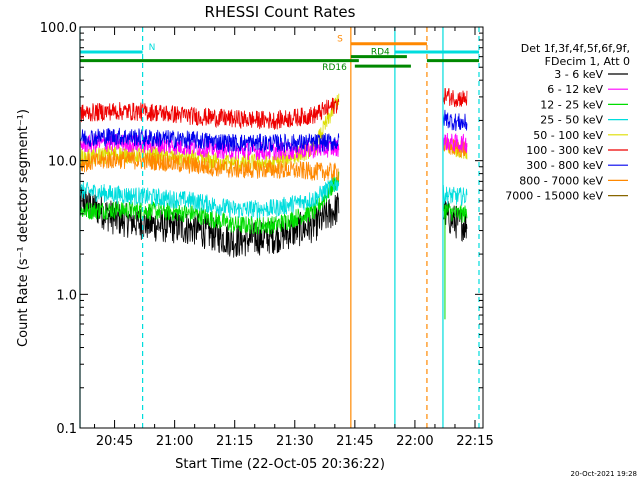  I want to click on y-axis-label: Count Rate (s⁻¹ detector segment⁻¹), so click(23, 228).